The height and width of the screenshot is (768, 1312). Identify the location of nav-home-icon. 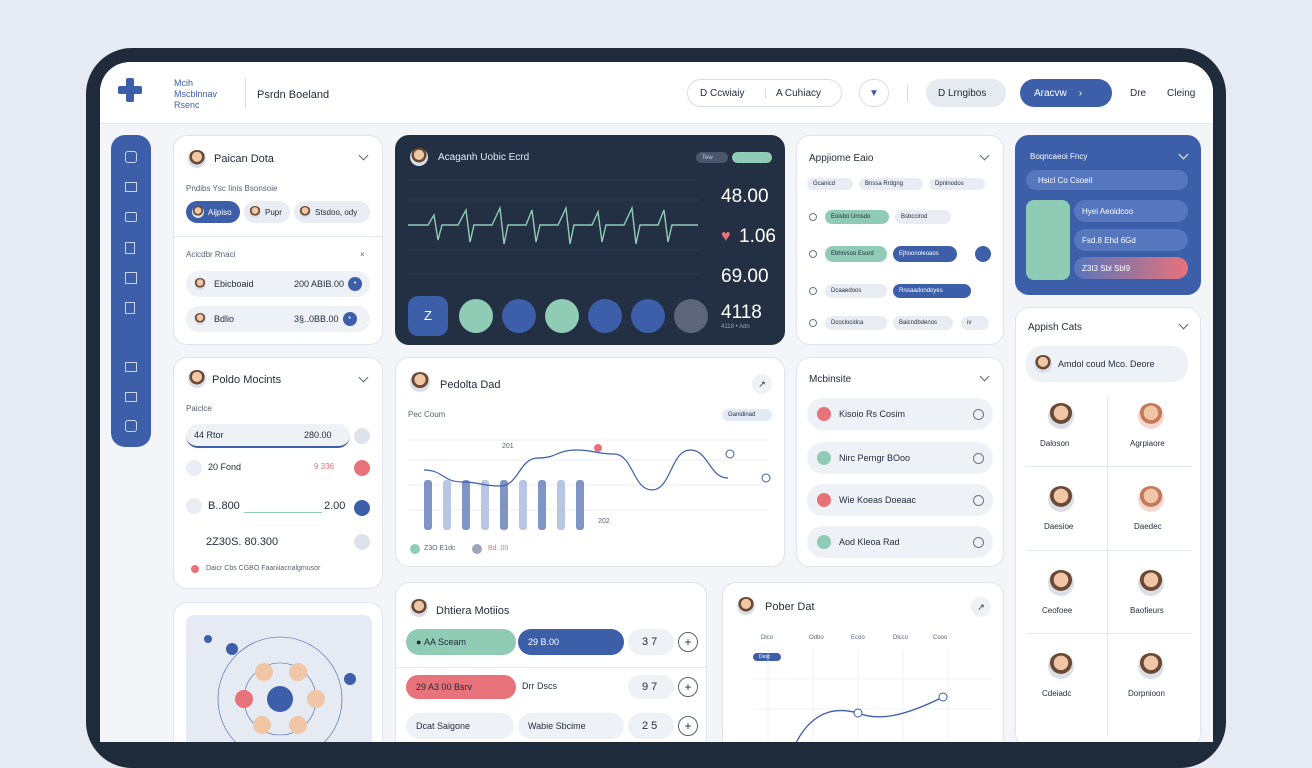
(131, 157).